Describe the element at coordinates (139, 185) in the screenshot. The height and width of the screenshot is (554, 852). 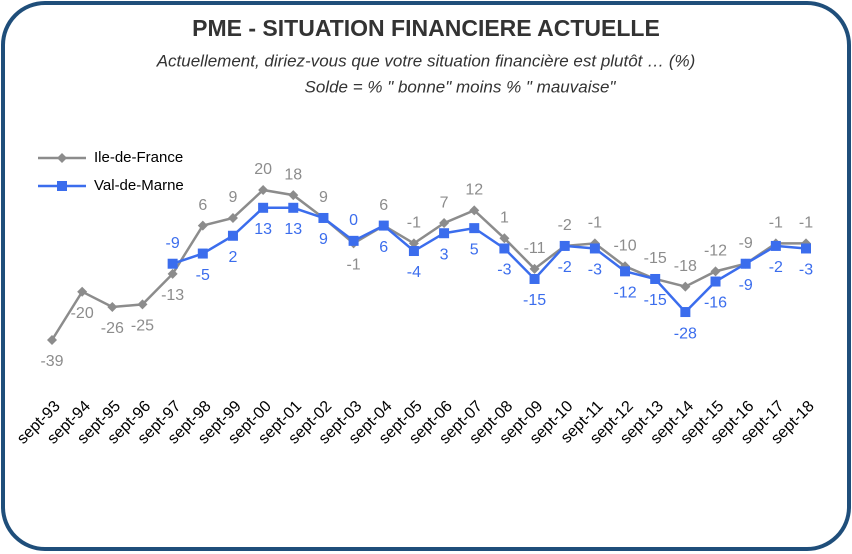
I see `legend-label: Val-de-Marne` at that location.